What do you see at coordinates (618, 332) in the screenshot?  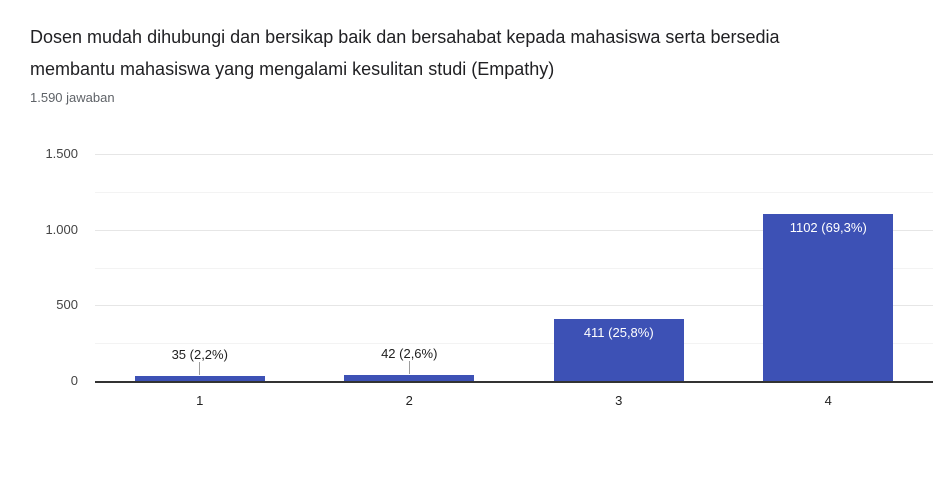 I see `bar-value-label: 411 (25,8%)` at bounding box center [618, 332].